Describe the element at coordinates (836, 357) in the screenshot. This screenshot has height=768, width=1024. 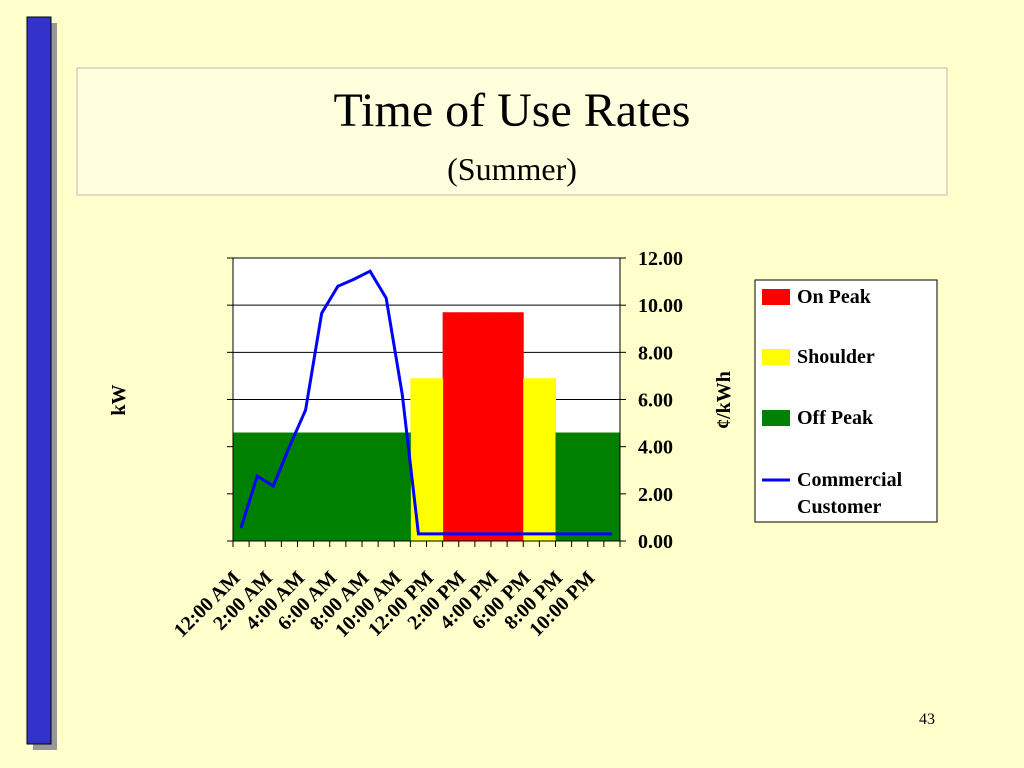
I see `legend-label: Shoulder` at that location.